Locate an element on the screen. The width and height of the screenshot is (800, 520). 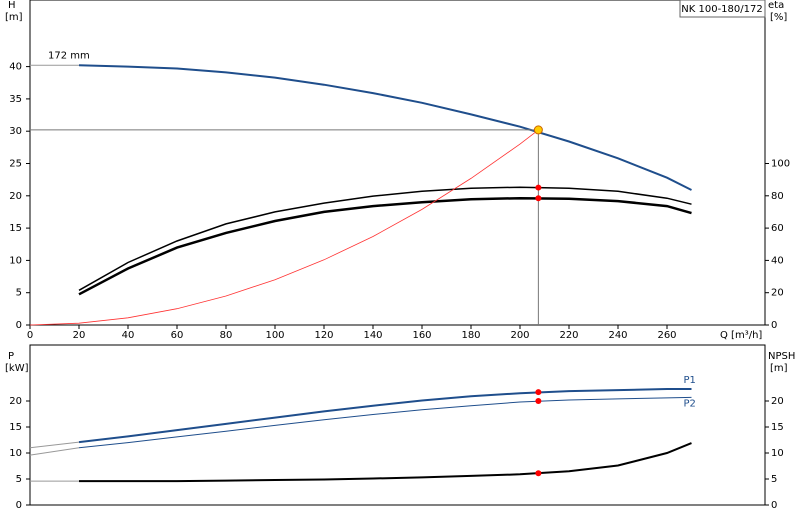
y2-axis-label: eta is located at coordinates (776, 5).